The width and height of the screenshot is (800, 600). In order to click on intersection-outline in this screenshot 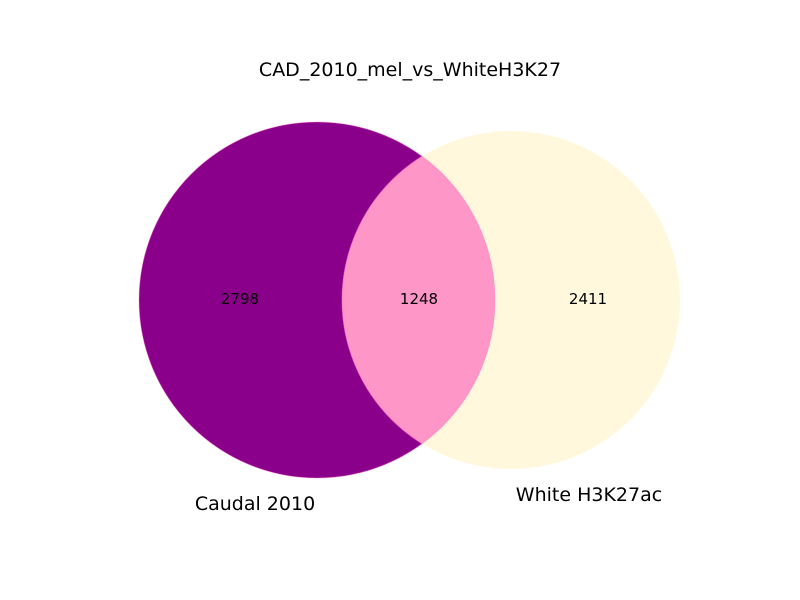, I will do `click(418, 300)`.